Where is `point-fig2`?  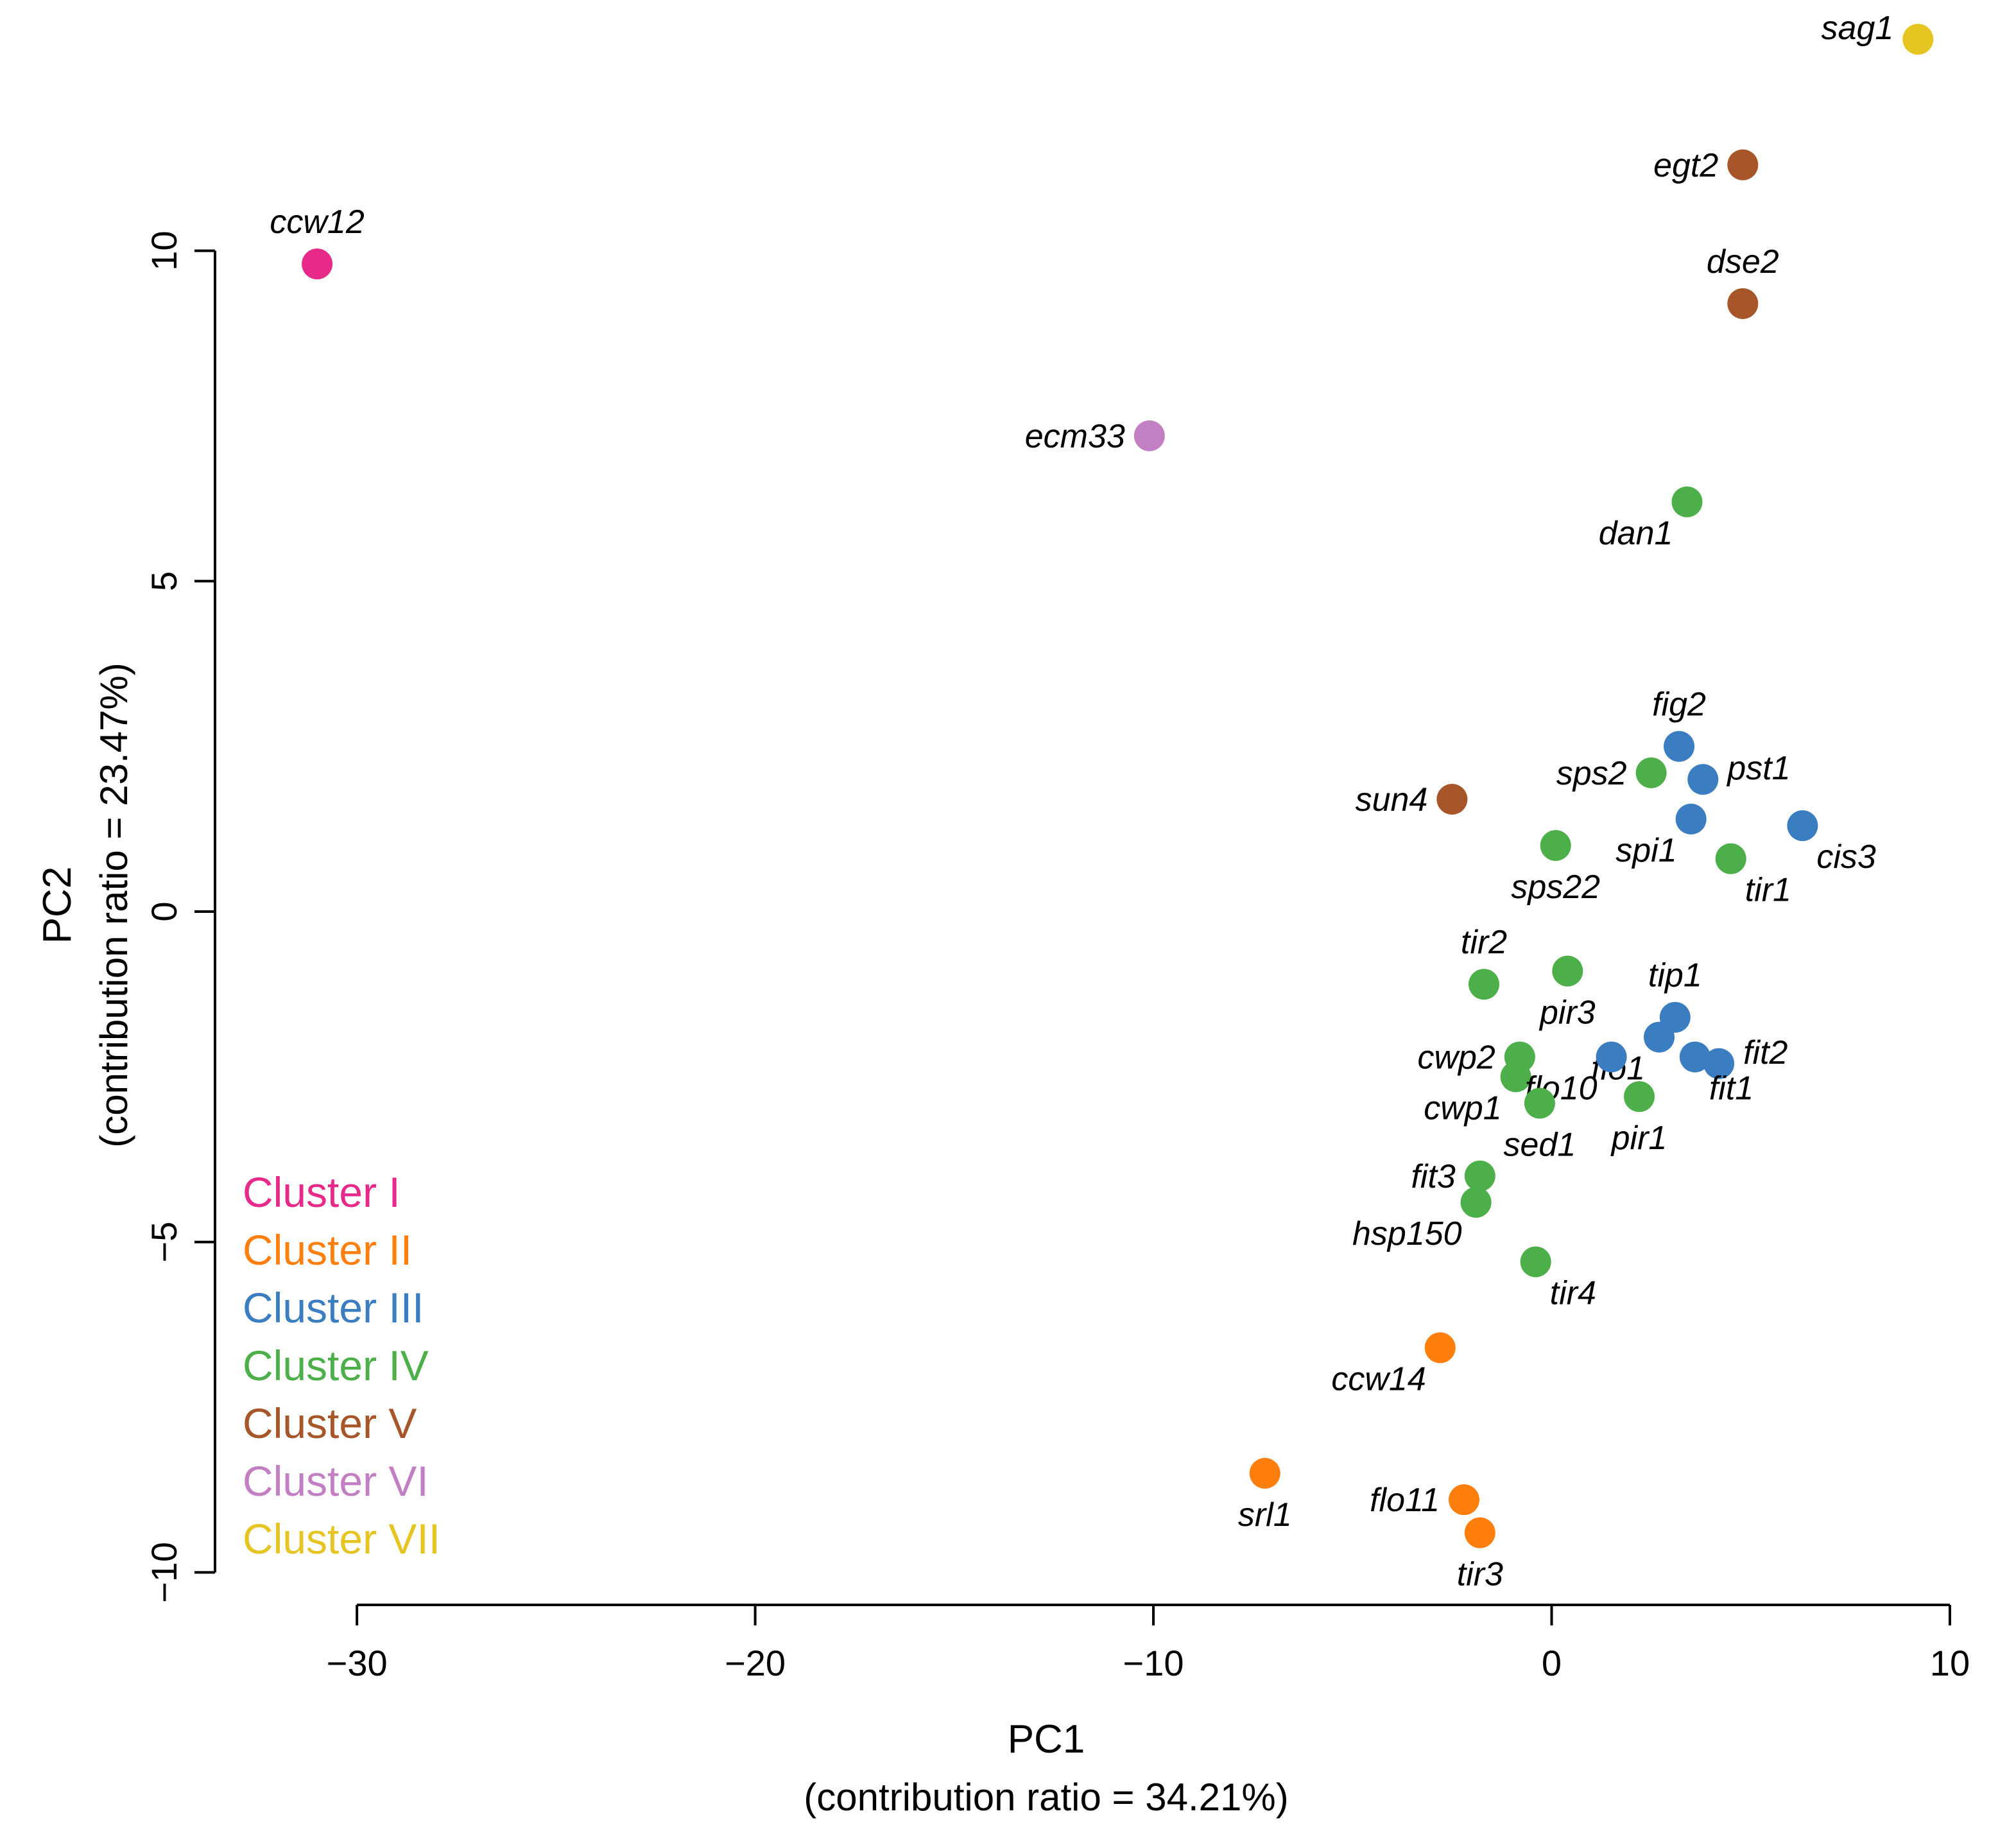
point-fig2 is located at coordinates (1679, 746).